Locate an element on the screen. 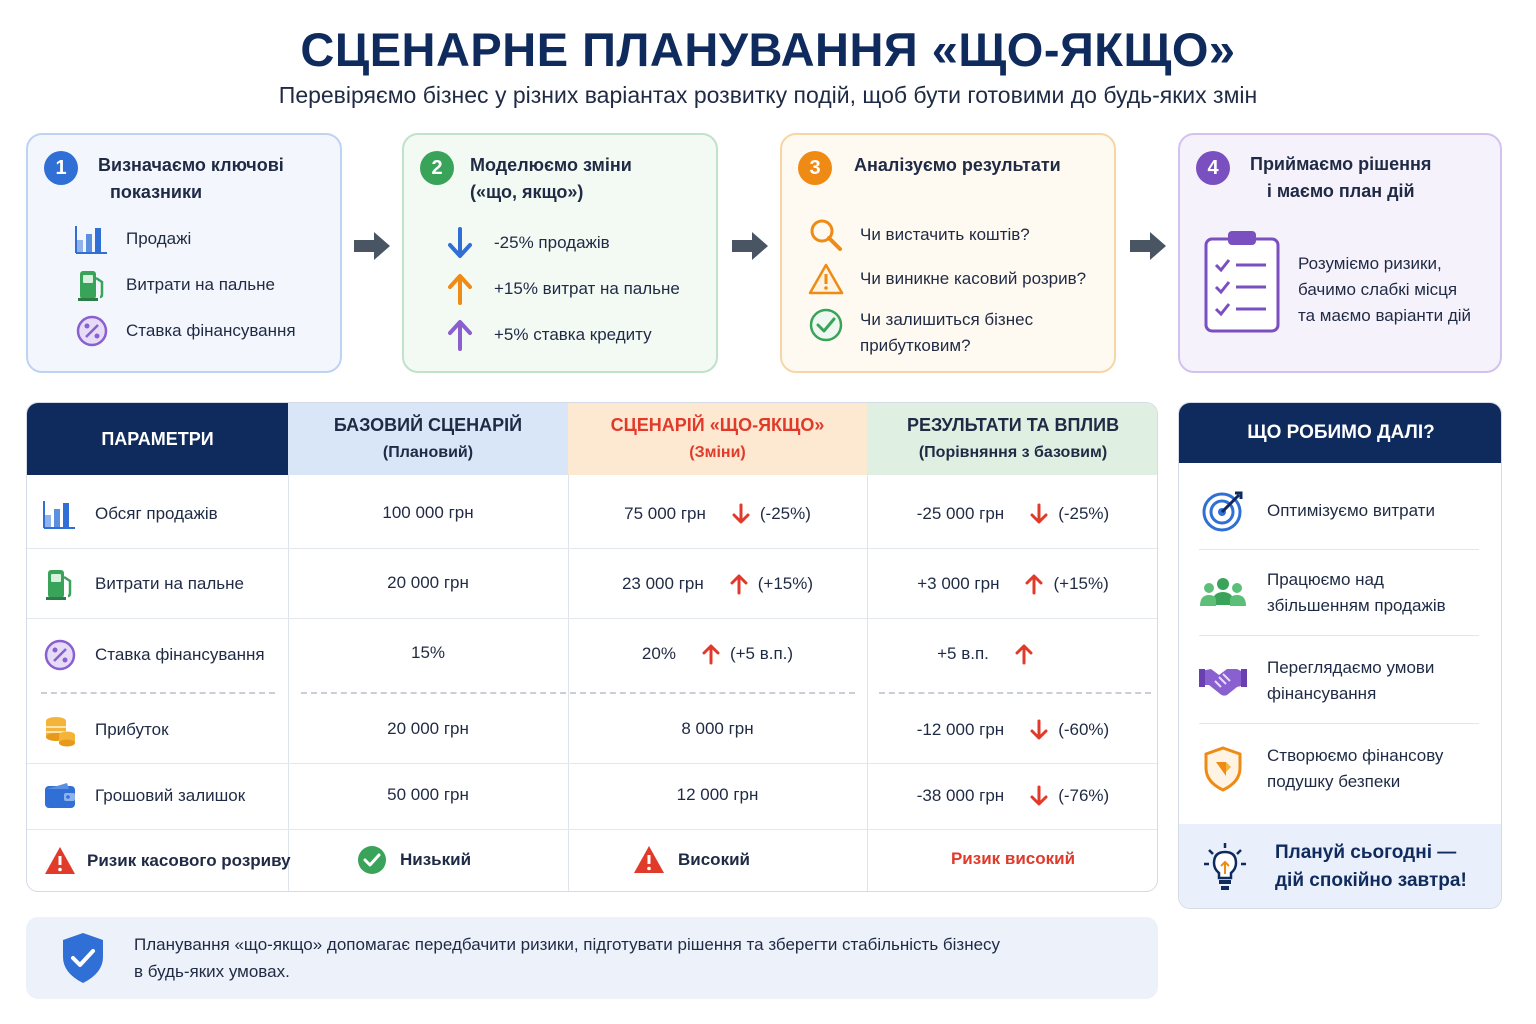 The image size is (1536, 1024). next-step-item: Переглядаємо умови фінансування is located at coordinates (1316, 681).